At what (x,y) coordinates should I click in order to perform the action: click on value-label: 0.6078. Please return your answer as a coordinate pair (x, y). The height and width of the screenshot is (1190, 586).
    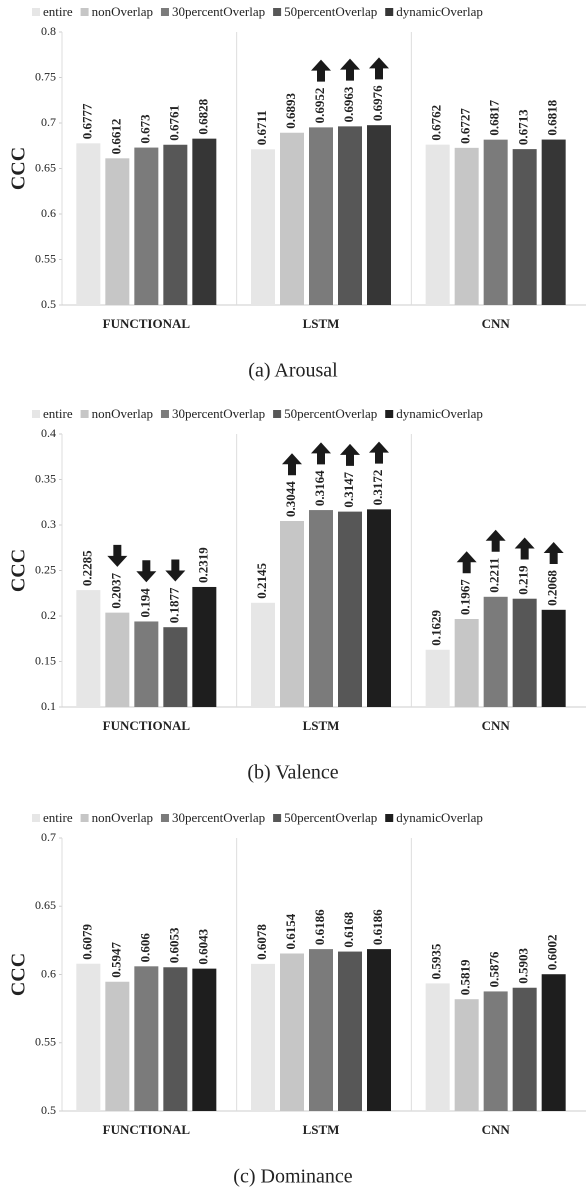
    Looking at the image, I should click on (261, 942).